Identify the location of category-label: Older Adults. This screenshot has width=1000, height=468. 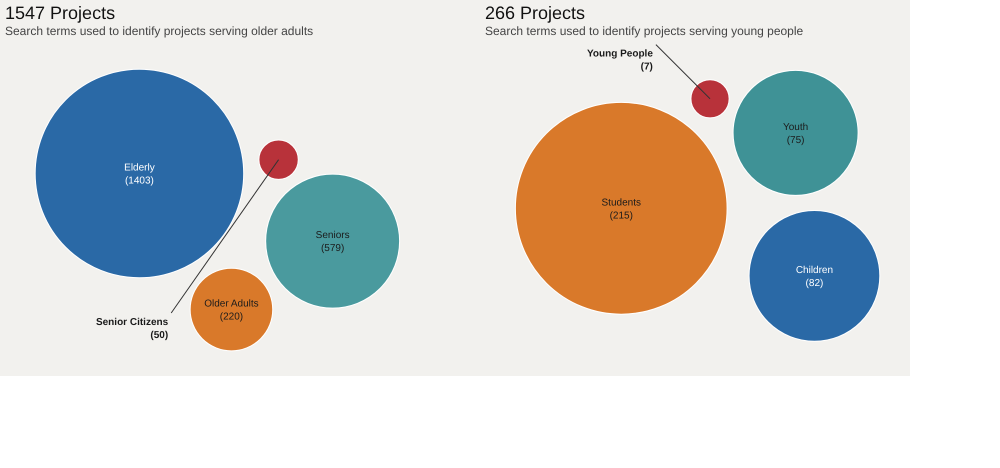
(231, 304).